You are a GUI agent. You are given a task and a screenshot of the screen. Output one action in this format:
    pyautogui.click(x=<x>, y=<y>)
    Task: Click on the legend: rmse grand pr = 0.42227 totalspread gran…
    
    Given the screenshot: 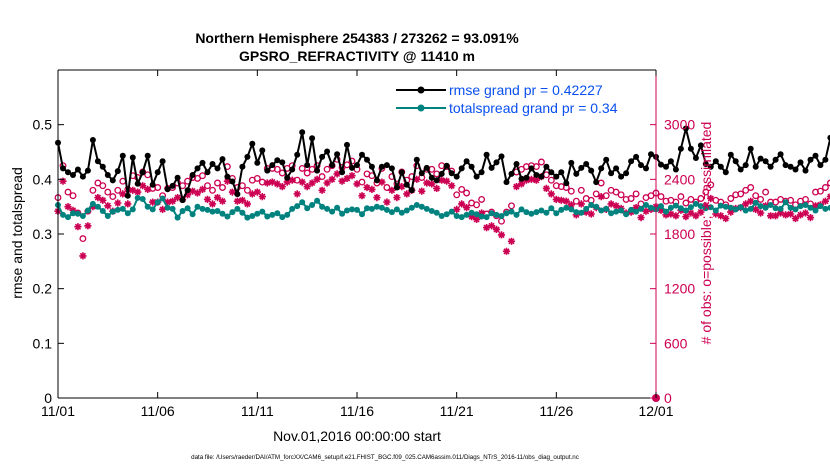 What is the action you would take?
    pyautogui.click(x=507, y=99)
    